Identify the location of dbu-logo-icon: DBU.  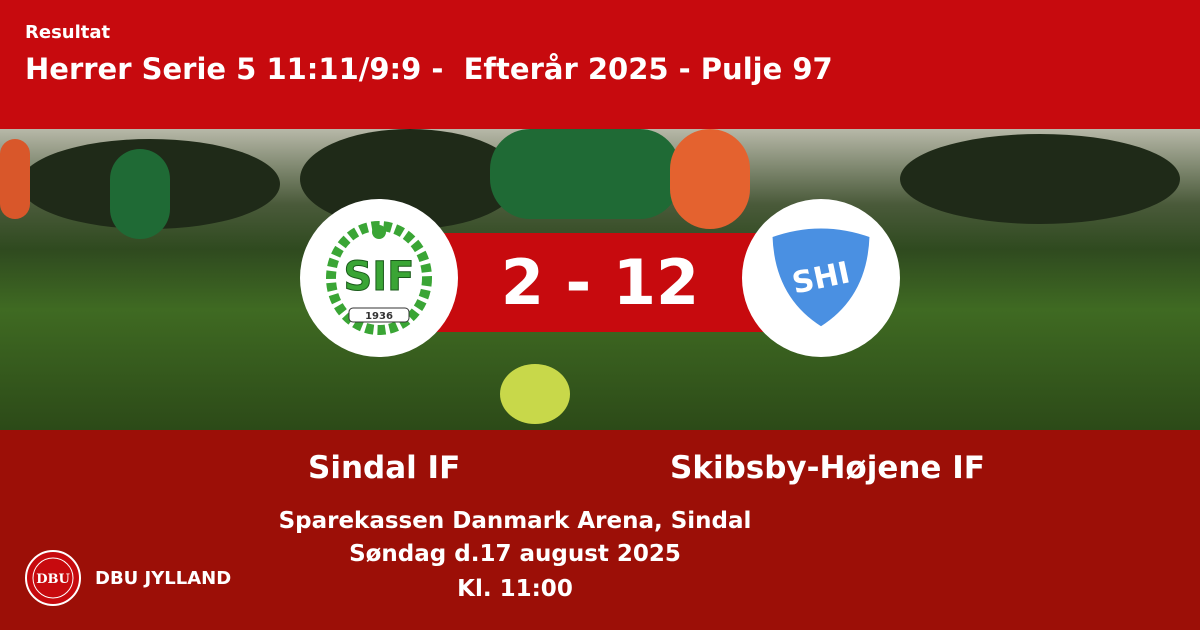
(53, 580).